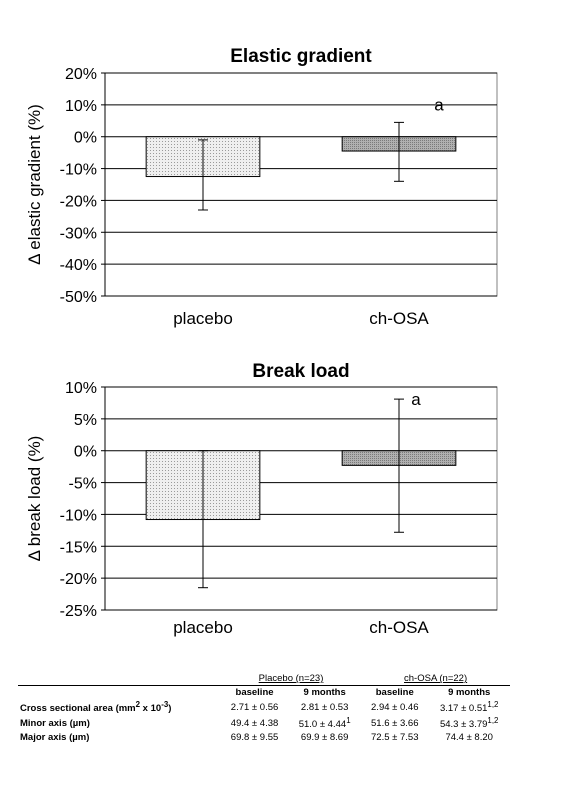  Describe the element at coordinates (254, 707) in the screenshot. I see `table-cell: 2.71 ± 0.56` at that location.